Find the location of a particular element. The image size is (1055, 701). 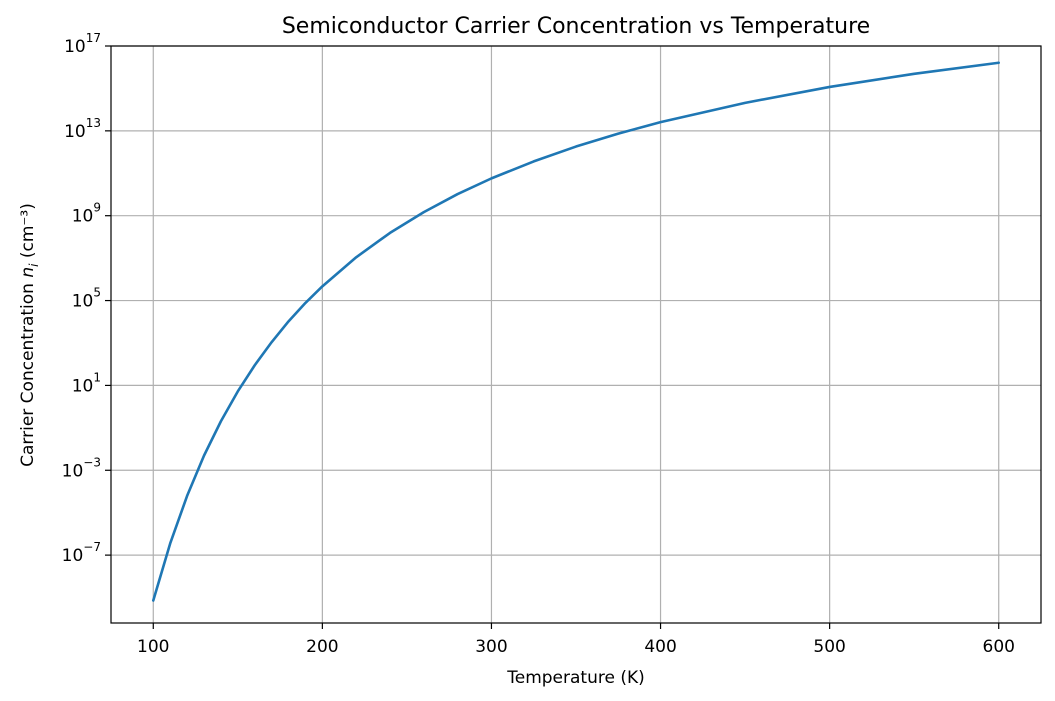

x-tick-label: 300 is located at coordinates (491, 647).